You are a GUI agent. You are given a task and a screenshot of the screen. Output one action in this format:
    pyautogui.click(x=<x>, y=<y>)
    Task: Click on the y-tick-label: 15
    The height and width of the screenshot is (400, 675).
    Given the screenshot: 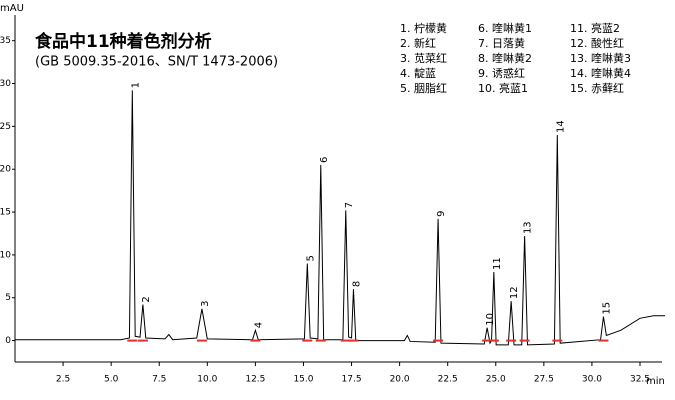 What is the action you would take?
    pyautogui.click(x=5, y=213)
    